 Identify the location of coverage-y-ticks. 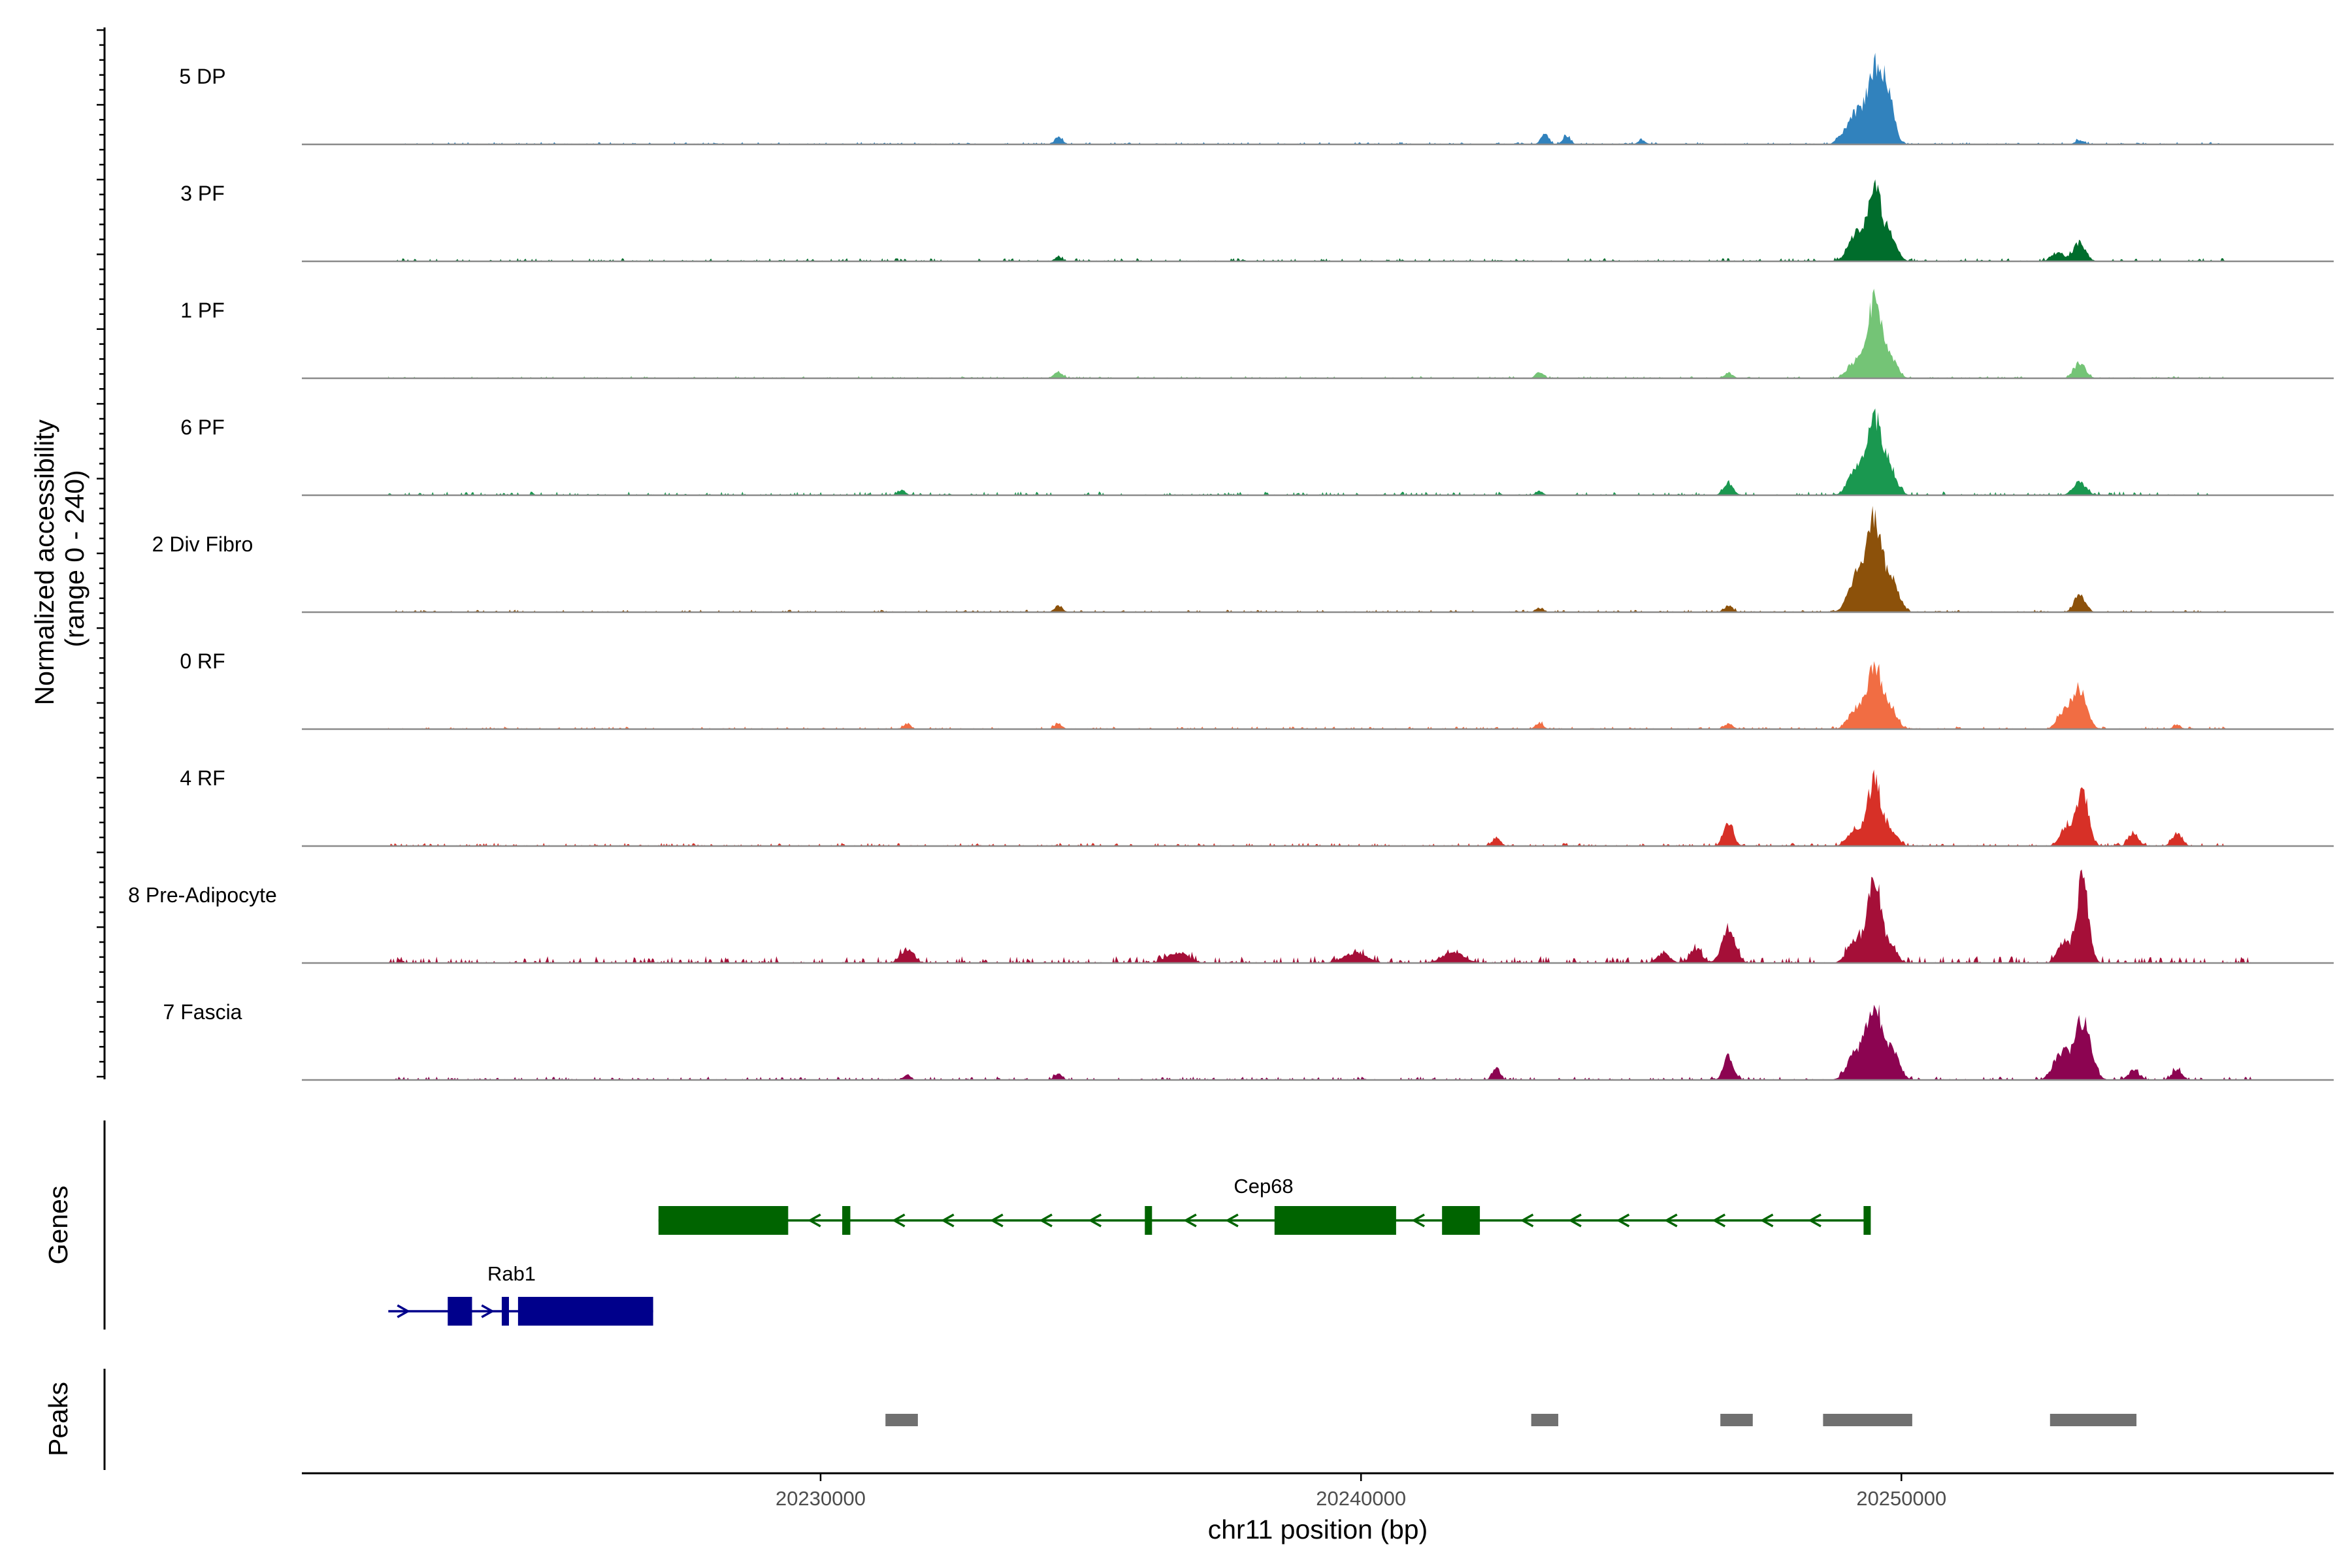
(101, 553).